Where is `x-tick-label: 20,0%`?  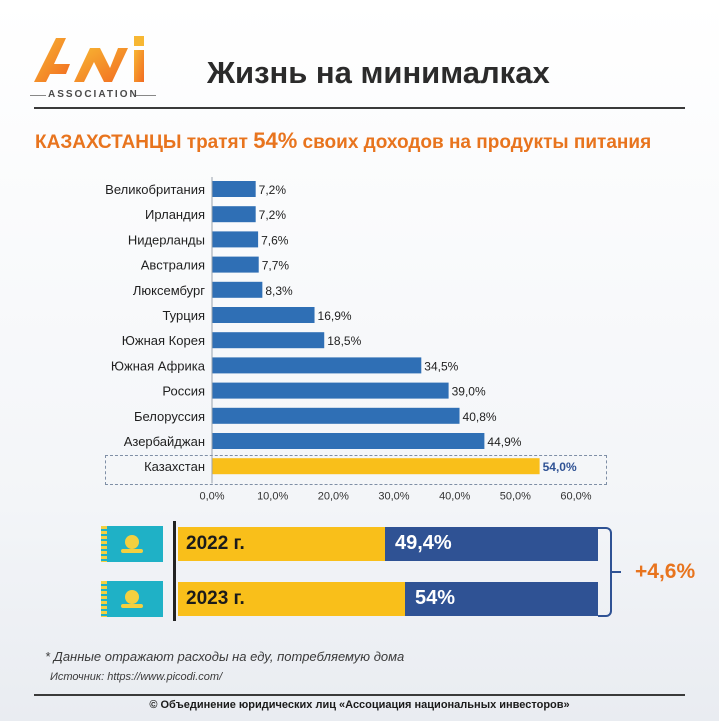
x-tick-label: 20,0% is located at coordinates (333, 496).